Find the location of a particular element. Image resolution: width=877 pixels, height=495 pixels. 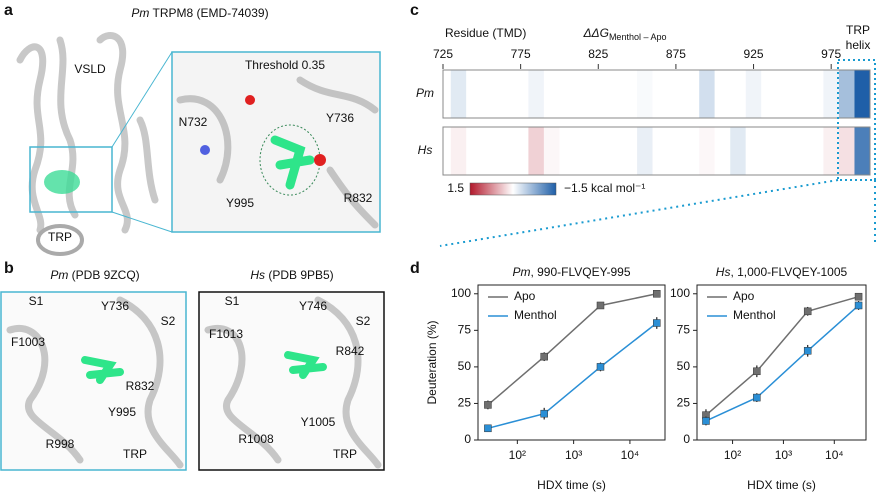

structure-b is located at coordinates (194, 382).